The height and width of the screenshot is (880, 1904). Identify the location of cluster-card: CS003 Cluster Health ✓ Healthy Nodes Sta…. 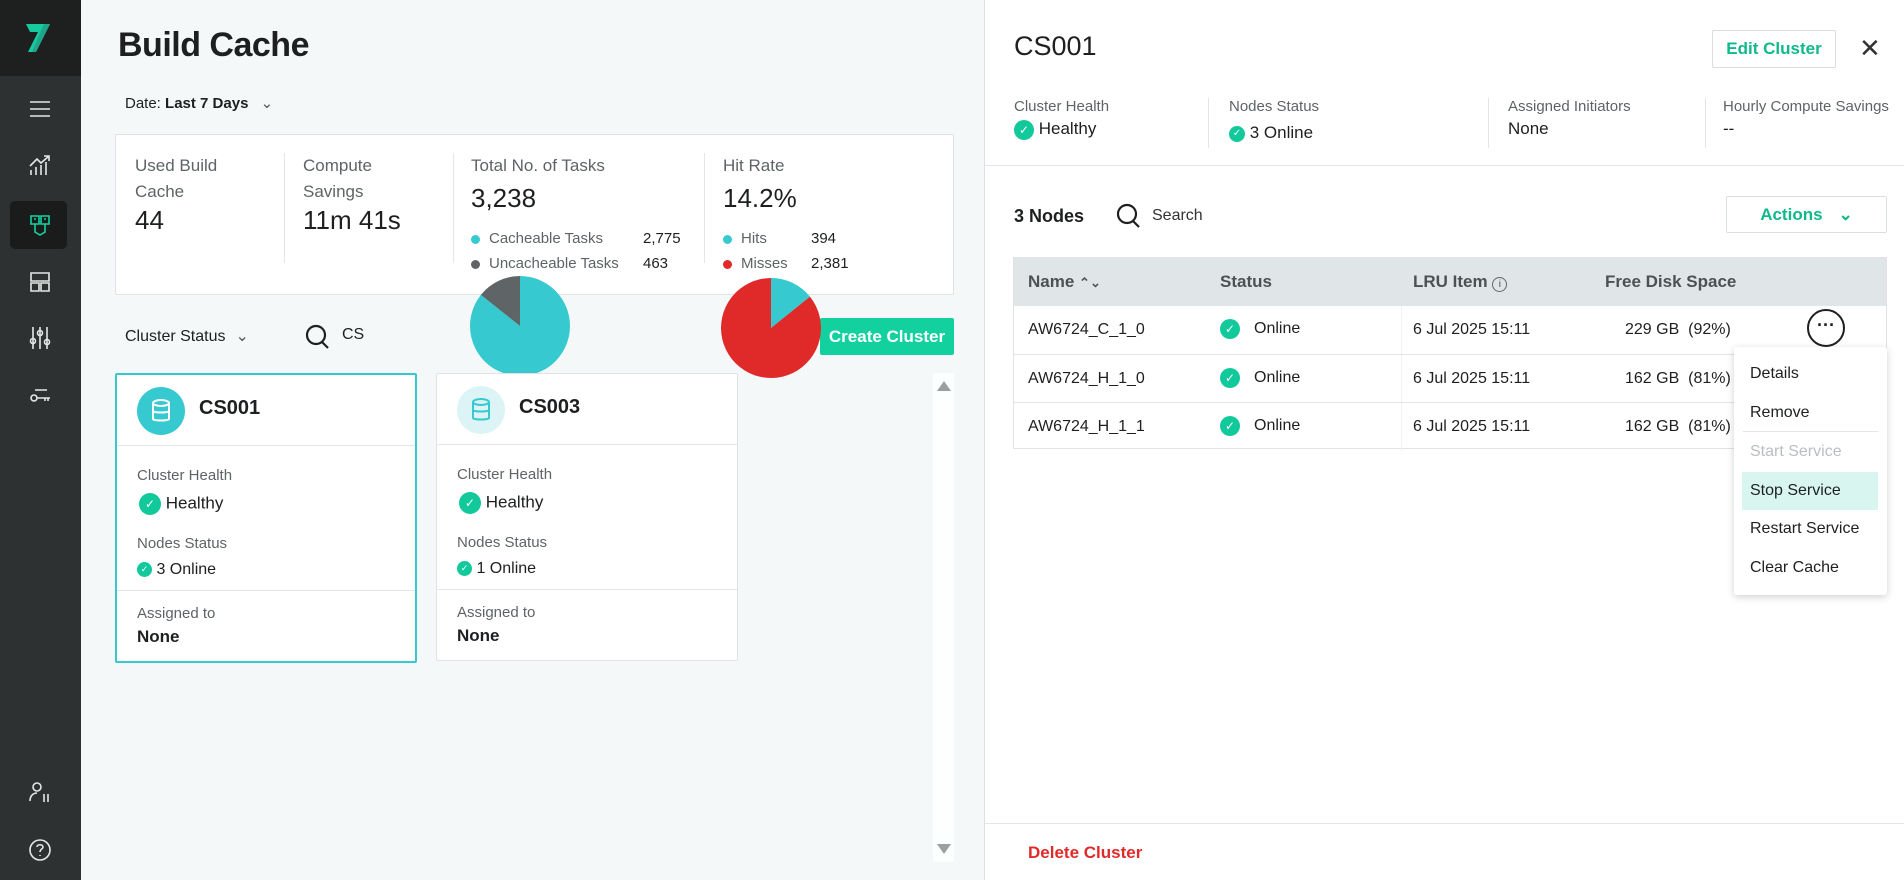
(587, 517).